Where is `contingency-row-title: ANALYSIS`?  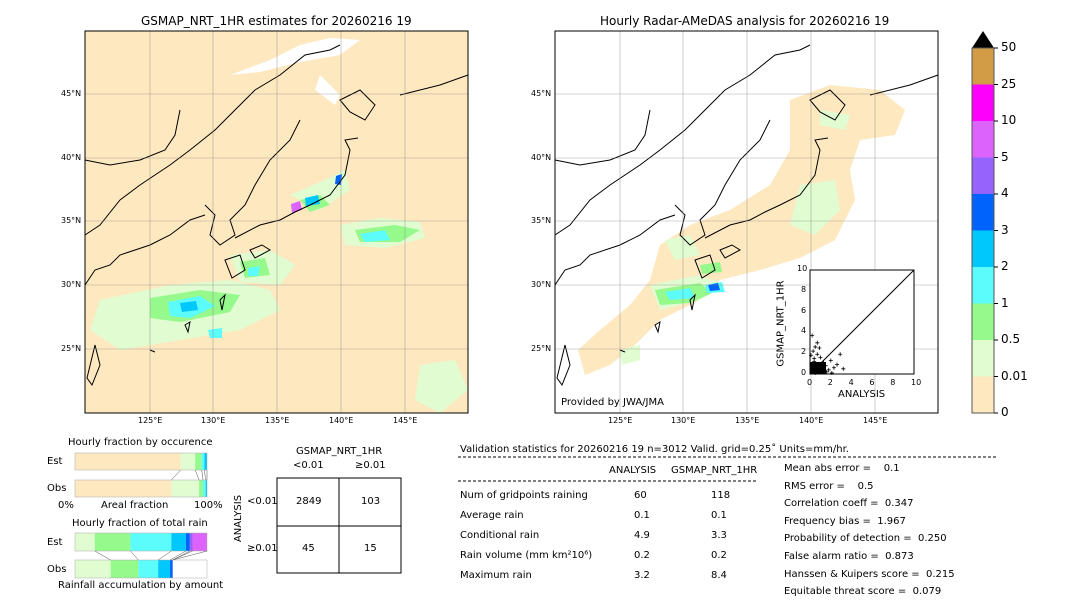
contingency-row-title: ANALYSIS is located at coordinates (239, 518).